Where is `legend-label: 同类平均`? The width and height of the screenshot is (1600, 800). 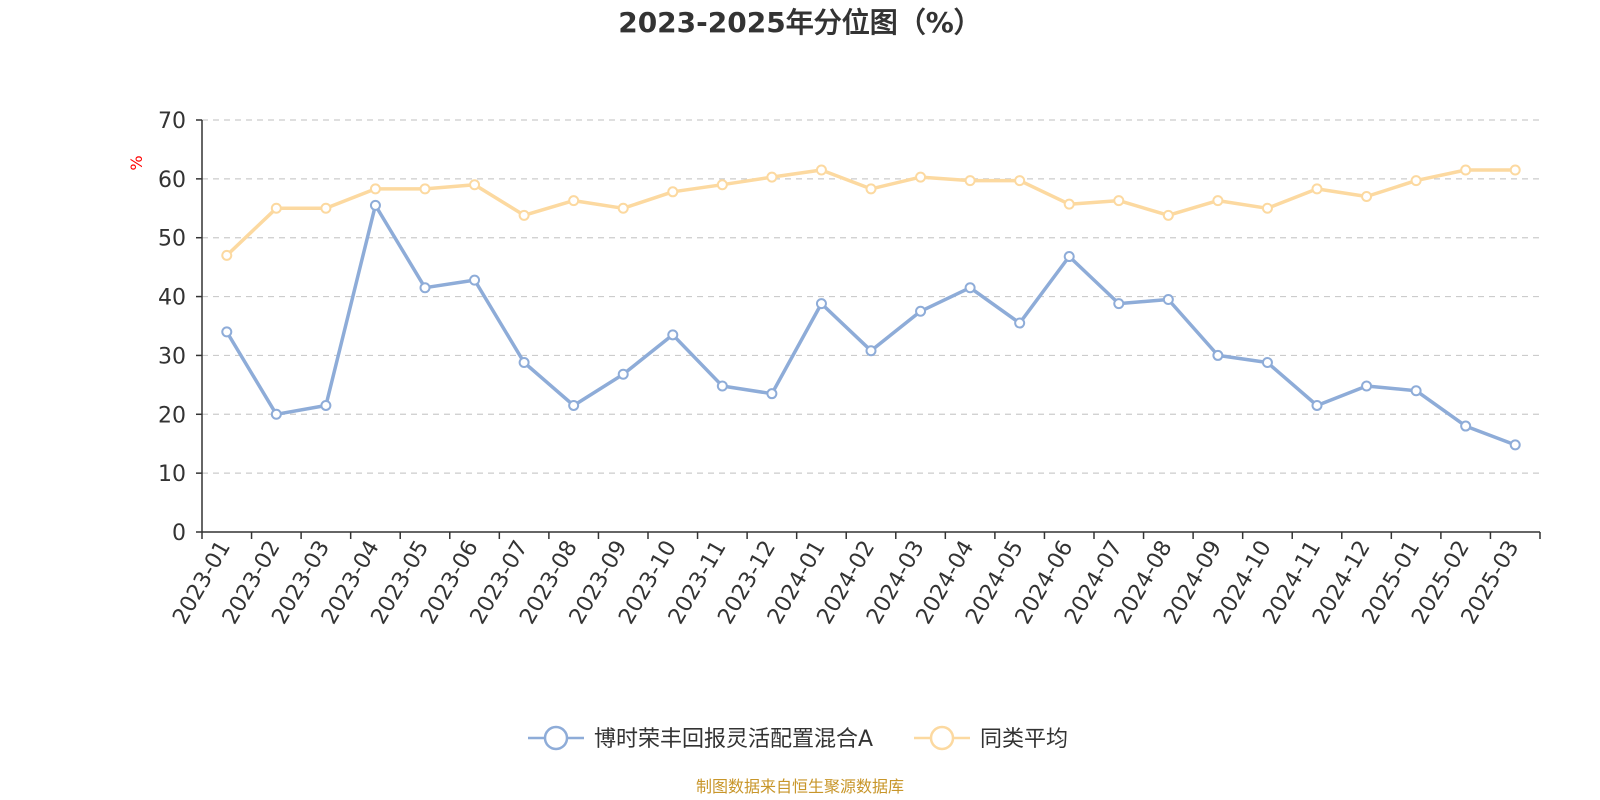 legend-label: 同类平均 is located at coordinates (1024, 739).